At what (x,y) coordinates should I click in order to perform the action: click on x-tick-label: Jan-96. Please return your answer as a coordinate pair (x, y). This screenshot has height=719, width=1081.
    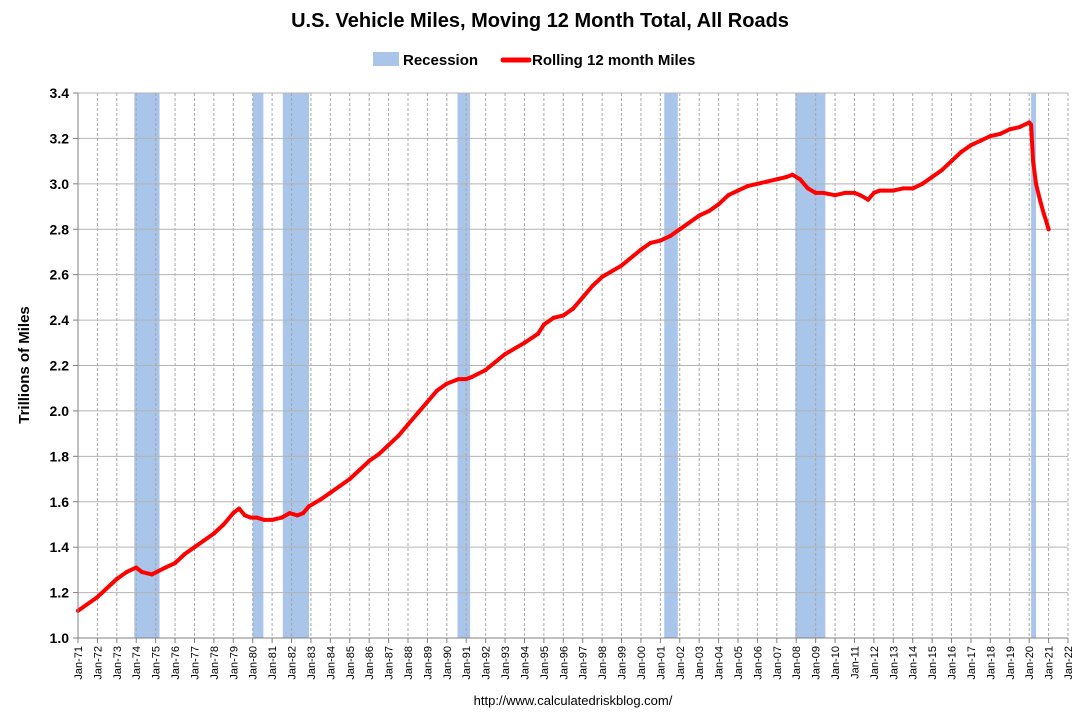
    Looking at the image, I should click on (564, 663).